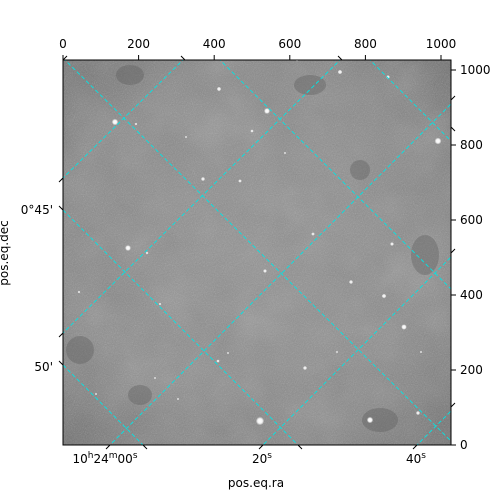 This screenshot has height=500, width=500. I want to click on right-tick-label: 400, so click(471, 295).